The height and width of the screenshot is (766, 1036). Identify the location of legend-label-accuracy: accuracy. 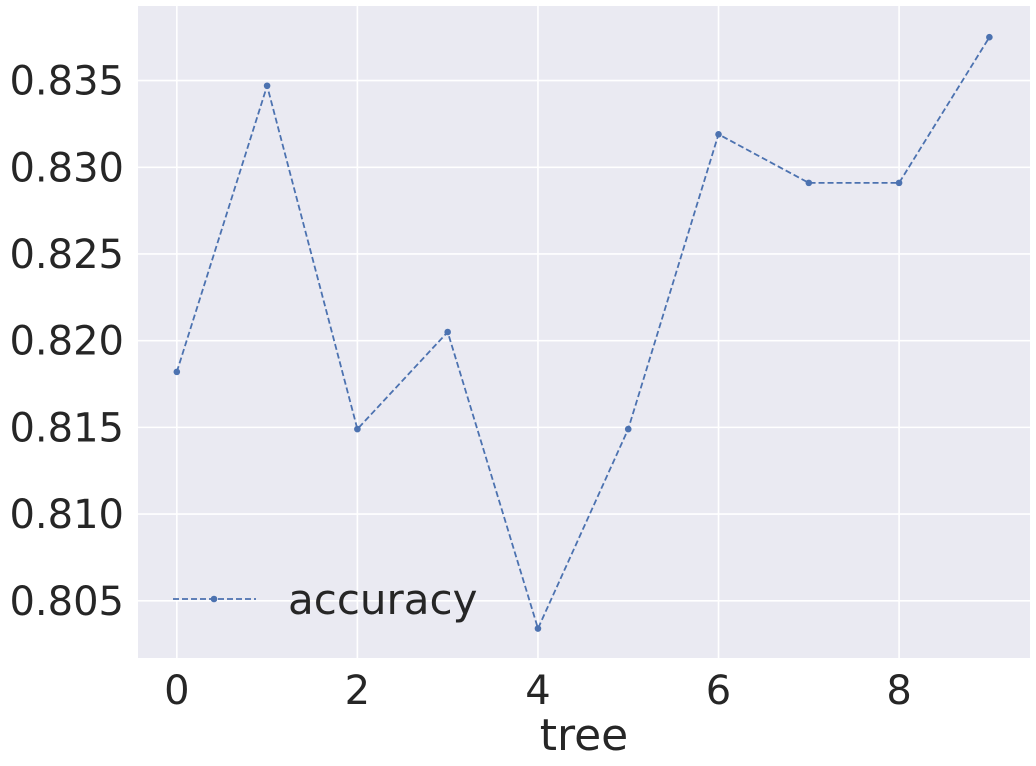
(383, 599).